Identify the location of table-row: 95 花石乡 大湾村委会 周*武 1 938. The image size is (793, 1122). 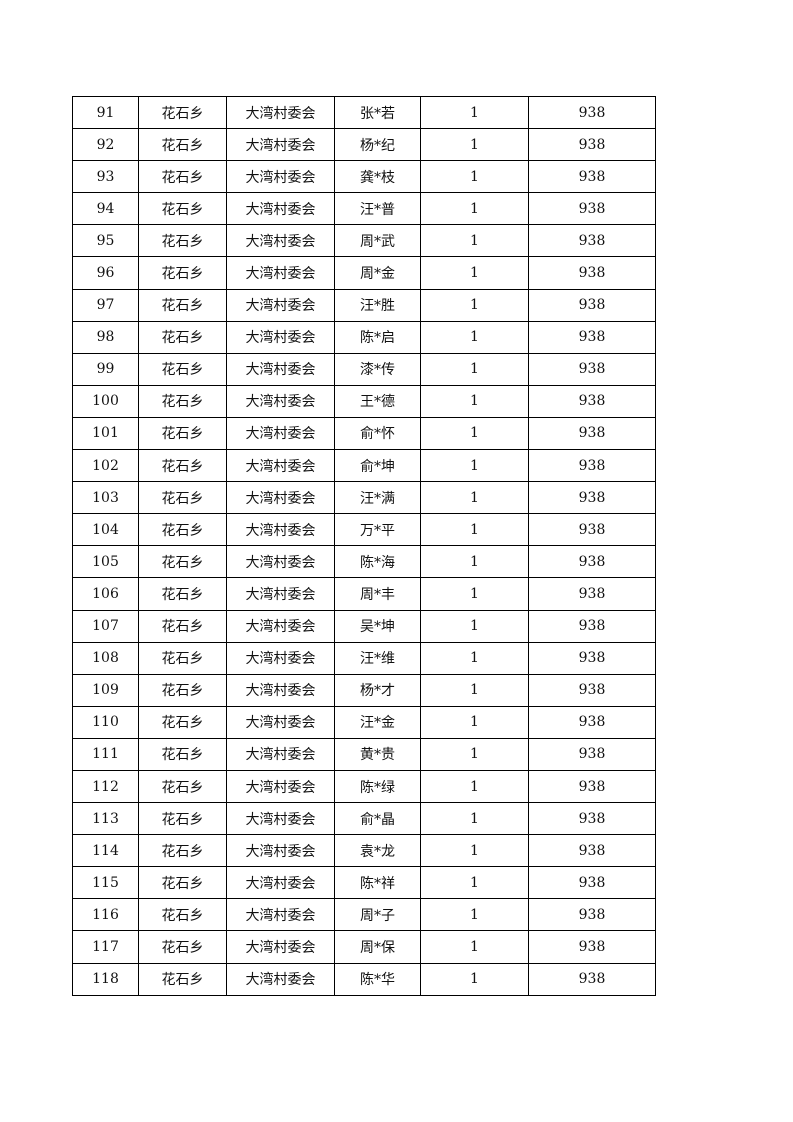
(364, 241).